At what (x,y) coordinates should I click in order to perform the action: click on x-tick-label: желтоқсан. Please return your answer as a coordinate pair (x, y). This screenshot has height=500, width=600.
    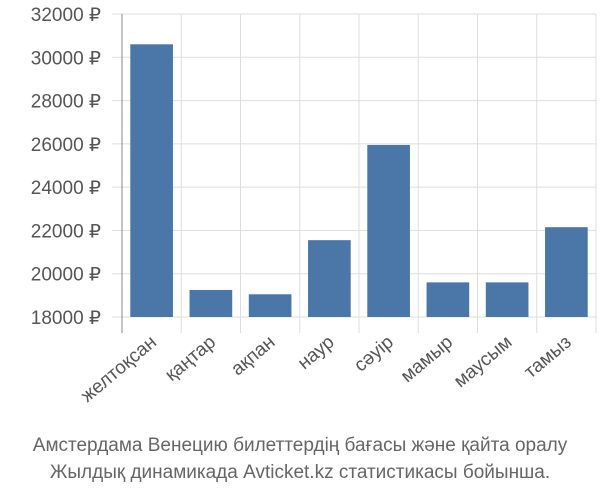
    Looking at the image, I should click on (119, 369).